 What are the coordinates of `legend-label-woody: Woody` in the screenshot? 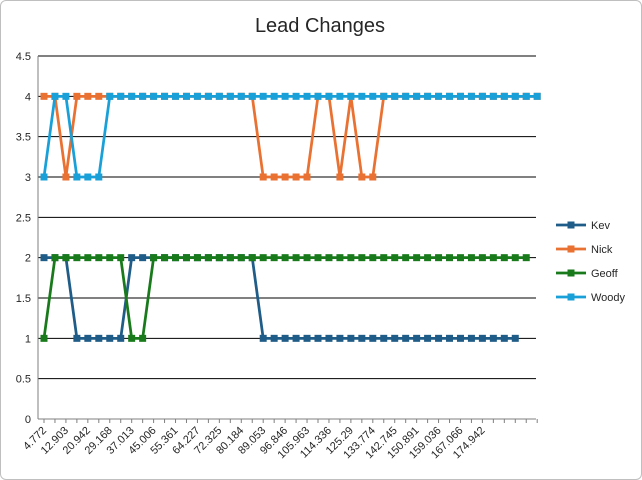 It's located at (608, 298).